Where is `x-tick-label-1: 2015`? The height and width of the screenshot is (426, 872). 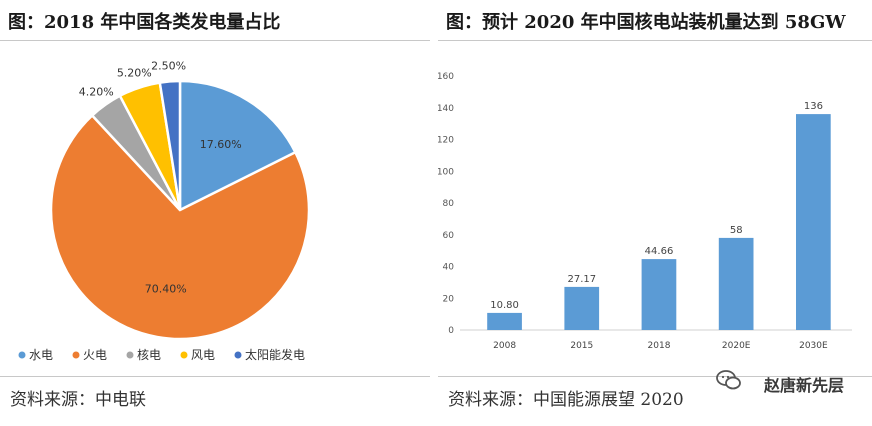 x-tick-label-1: 2015 is located at coordinates (581, 346).